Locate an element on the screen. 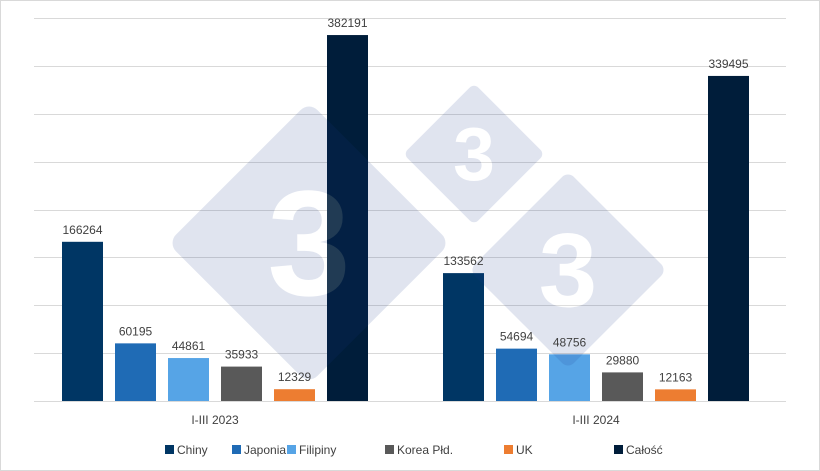 Image resolution: width=820 pixels, height=471 pixels. data-label: 60195 is located at coordinates (136, 331).